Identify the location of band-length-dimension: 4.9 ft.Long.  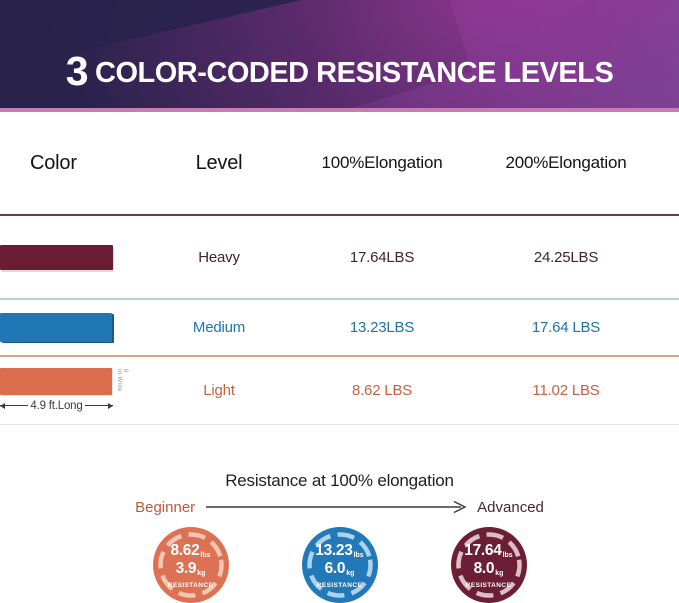
(57, 406).